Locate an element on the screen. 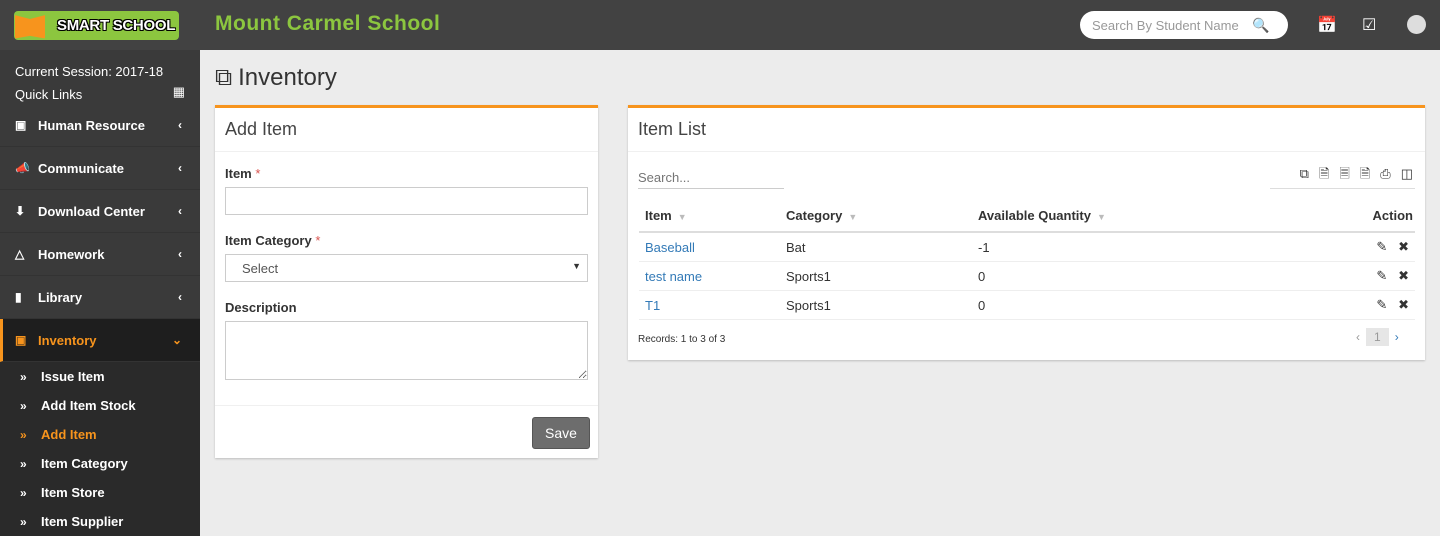 Image resolution: width=1440 pixels, height=536 pixels. table-search-input is located at coordinates (711, 178).